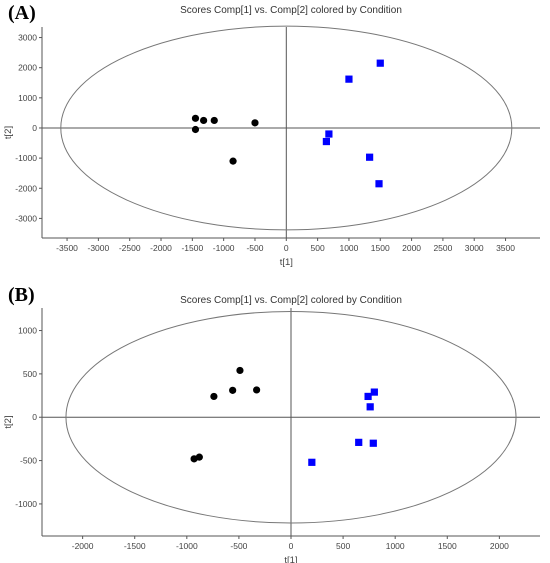  Describe the element at coordinates (27, 98) in the screenshot. I see `y-tick-label-a: 1000` at that location.